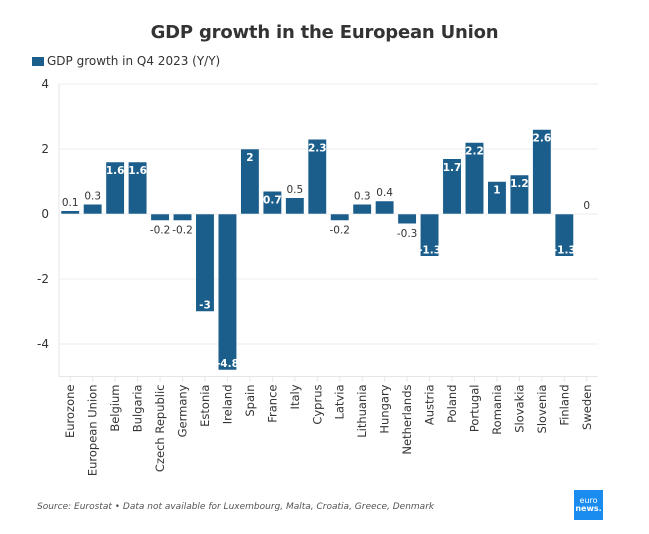 The height and width of the screenshot is (534, 649). I want to click on x-tick-label: Sweden, so click(587, 407).